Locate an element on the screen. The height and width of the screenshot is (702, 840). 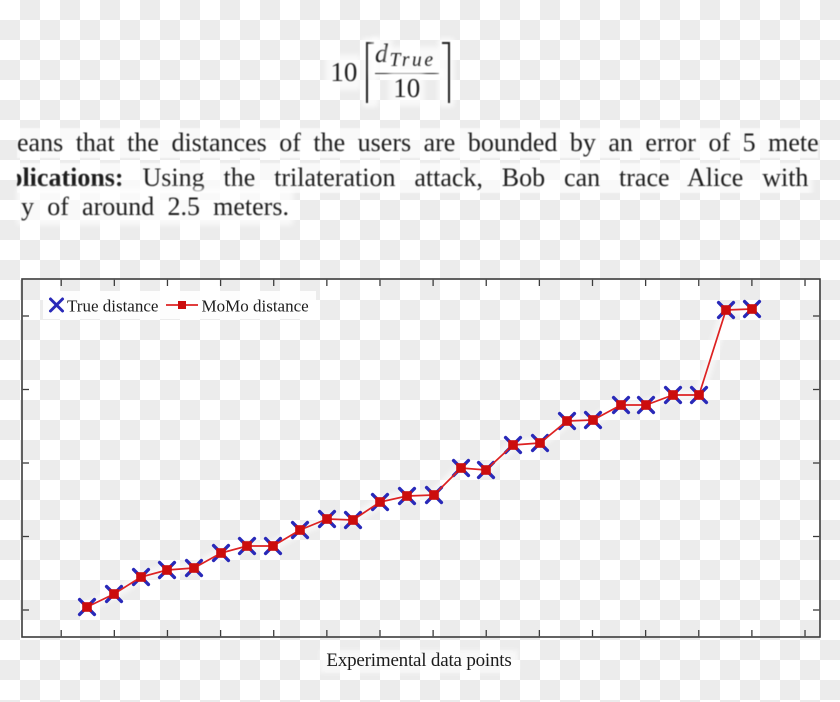
svg-text: Experimental data points is located at coordinates (418, 660).